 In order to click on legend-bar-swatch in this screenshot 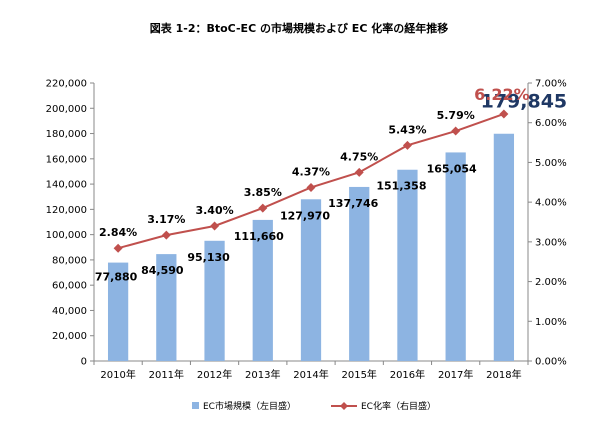, I will do `click(195, 405)`.